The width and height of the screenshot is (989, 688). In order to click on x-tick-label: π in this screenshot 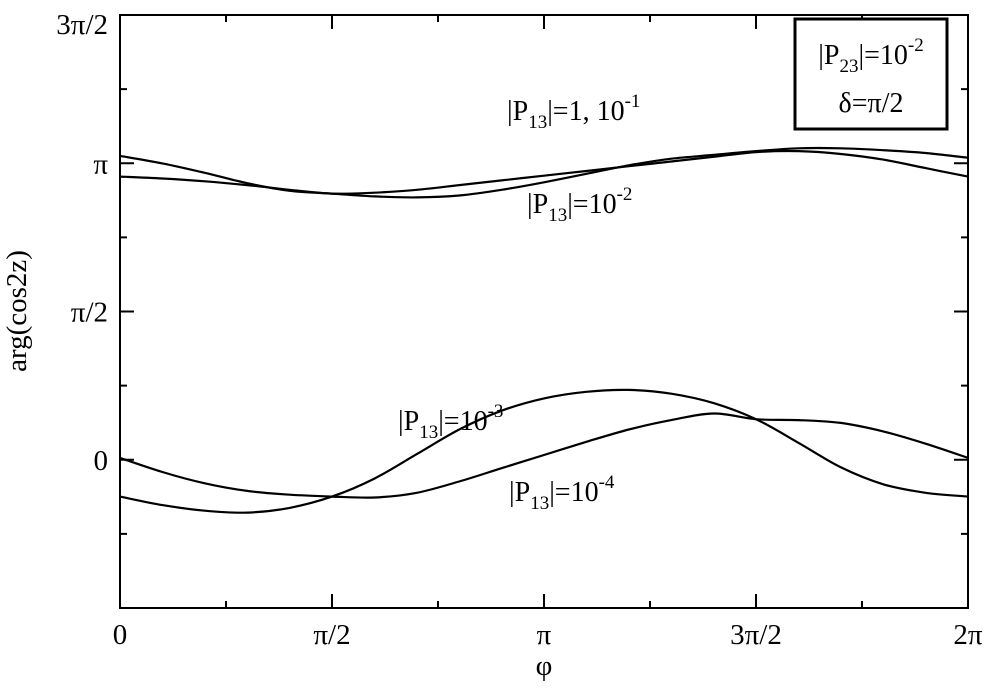, I will do `click(544, 635)`.